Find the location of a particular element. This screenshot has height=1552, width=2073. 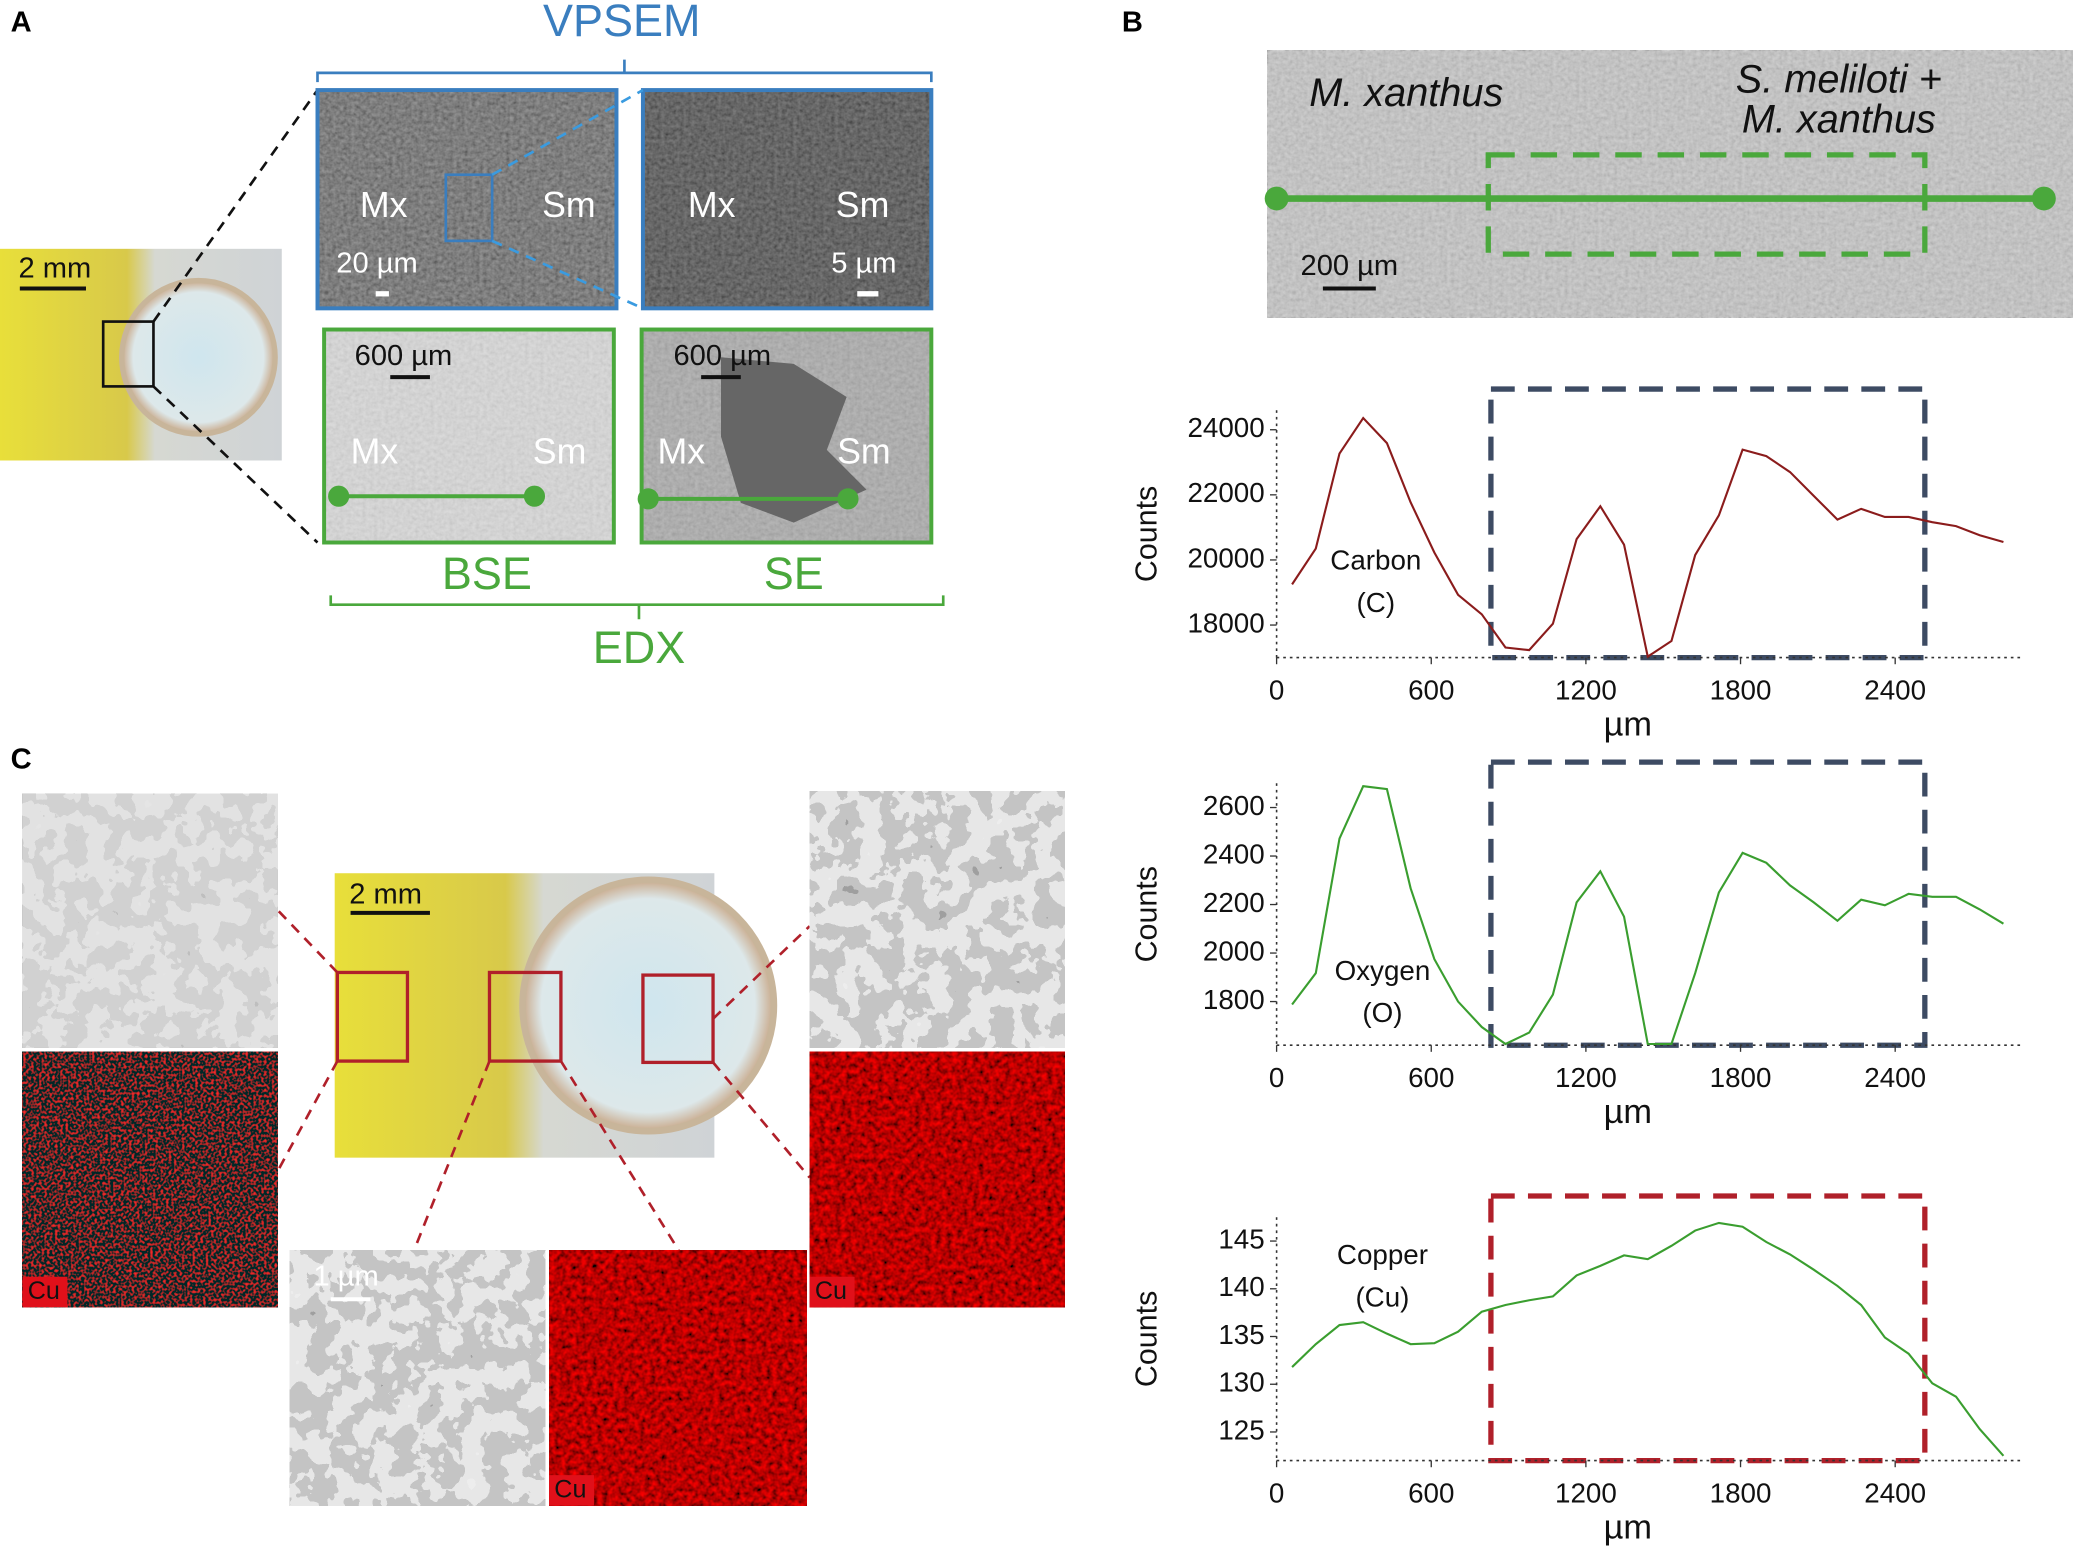

annotation: Carbon is located at coordinates (1375, 560).